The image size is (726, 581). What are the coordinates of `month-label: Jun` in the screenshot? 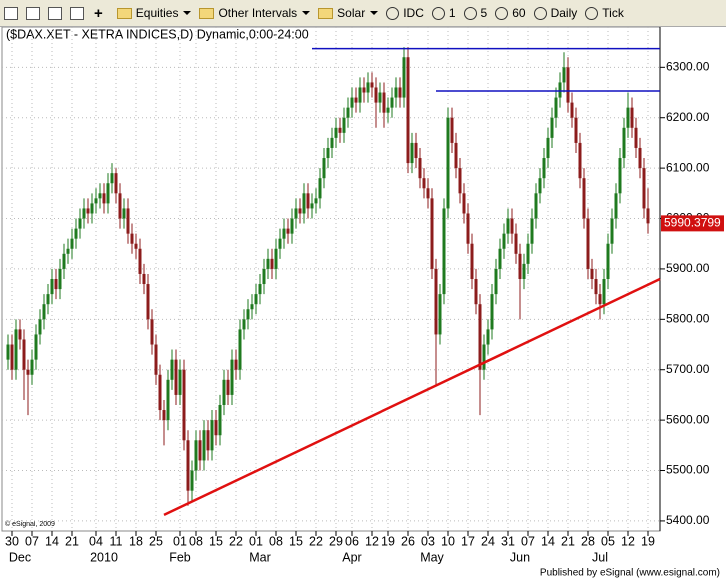 It's located at (520, 557).